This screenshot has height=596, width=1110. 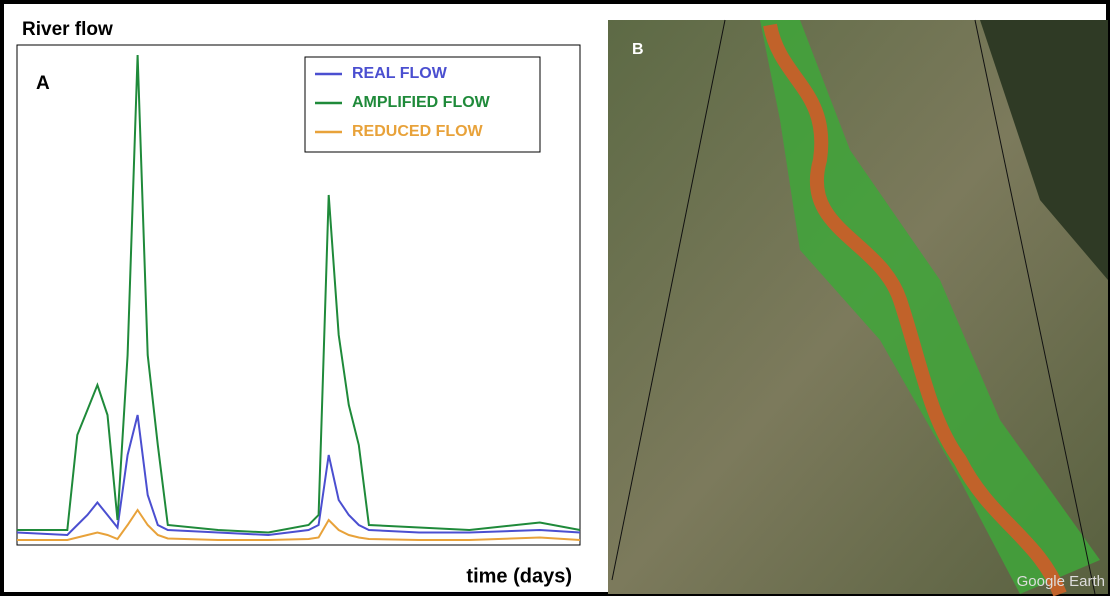 I want to click on watermark: Google Earth, so click(x=1061, y=581).